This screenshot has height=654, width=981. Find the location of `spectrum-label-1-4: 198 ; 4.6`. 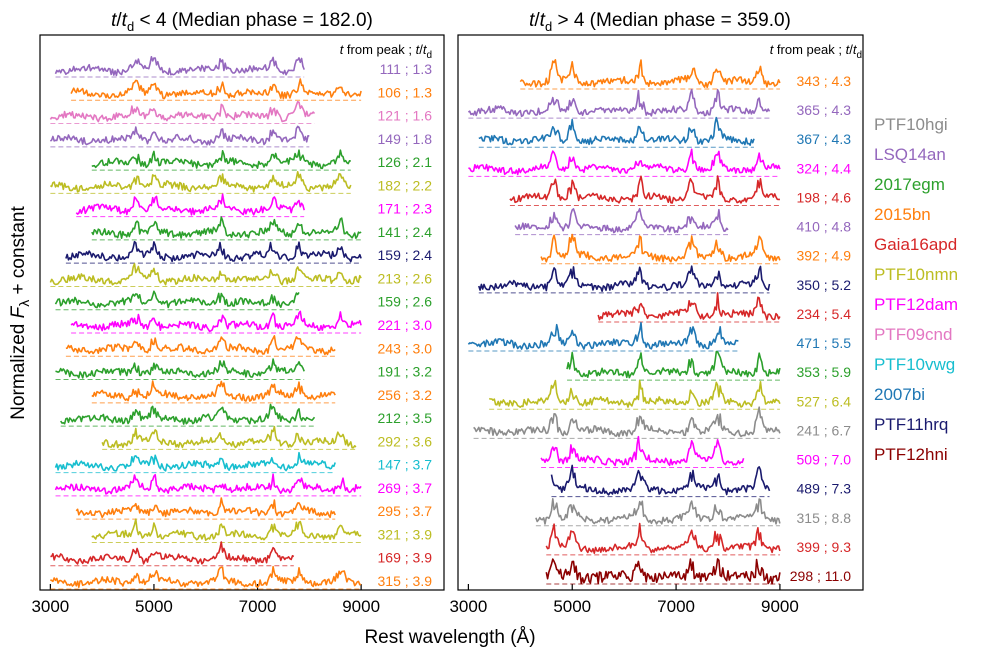

spectrum-label-1-4: 198 ; 4.6 is located at coordinates (824, 197).